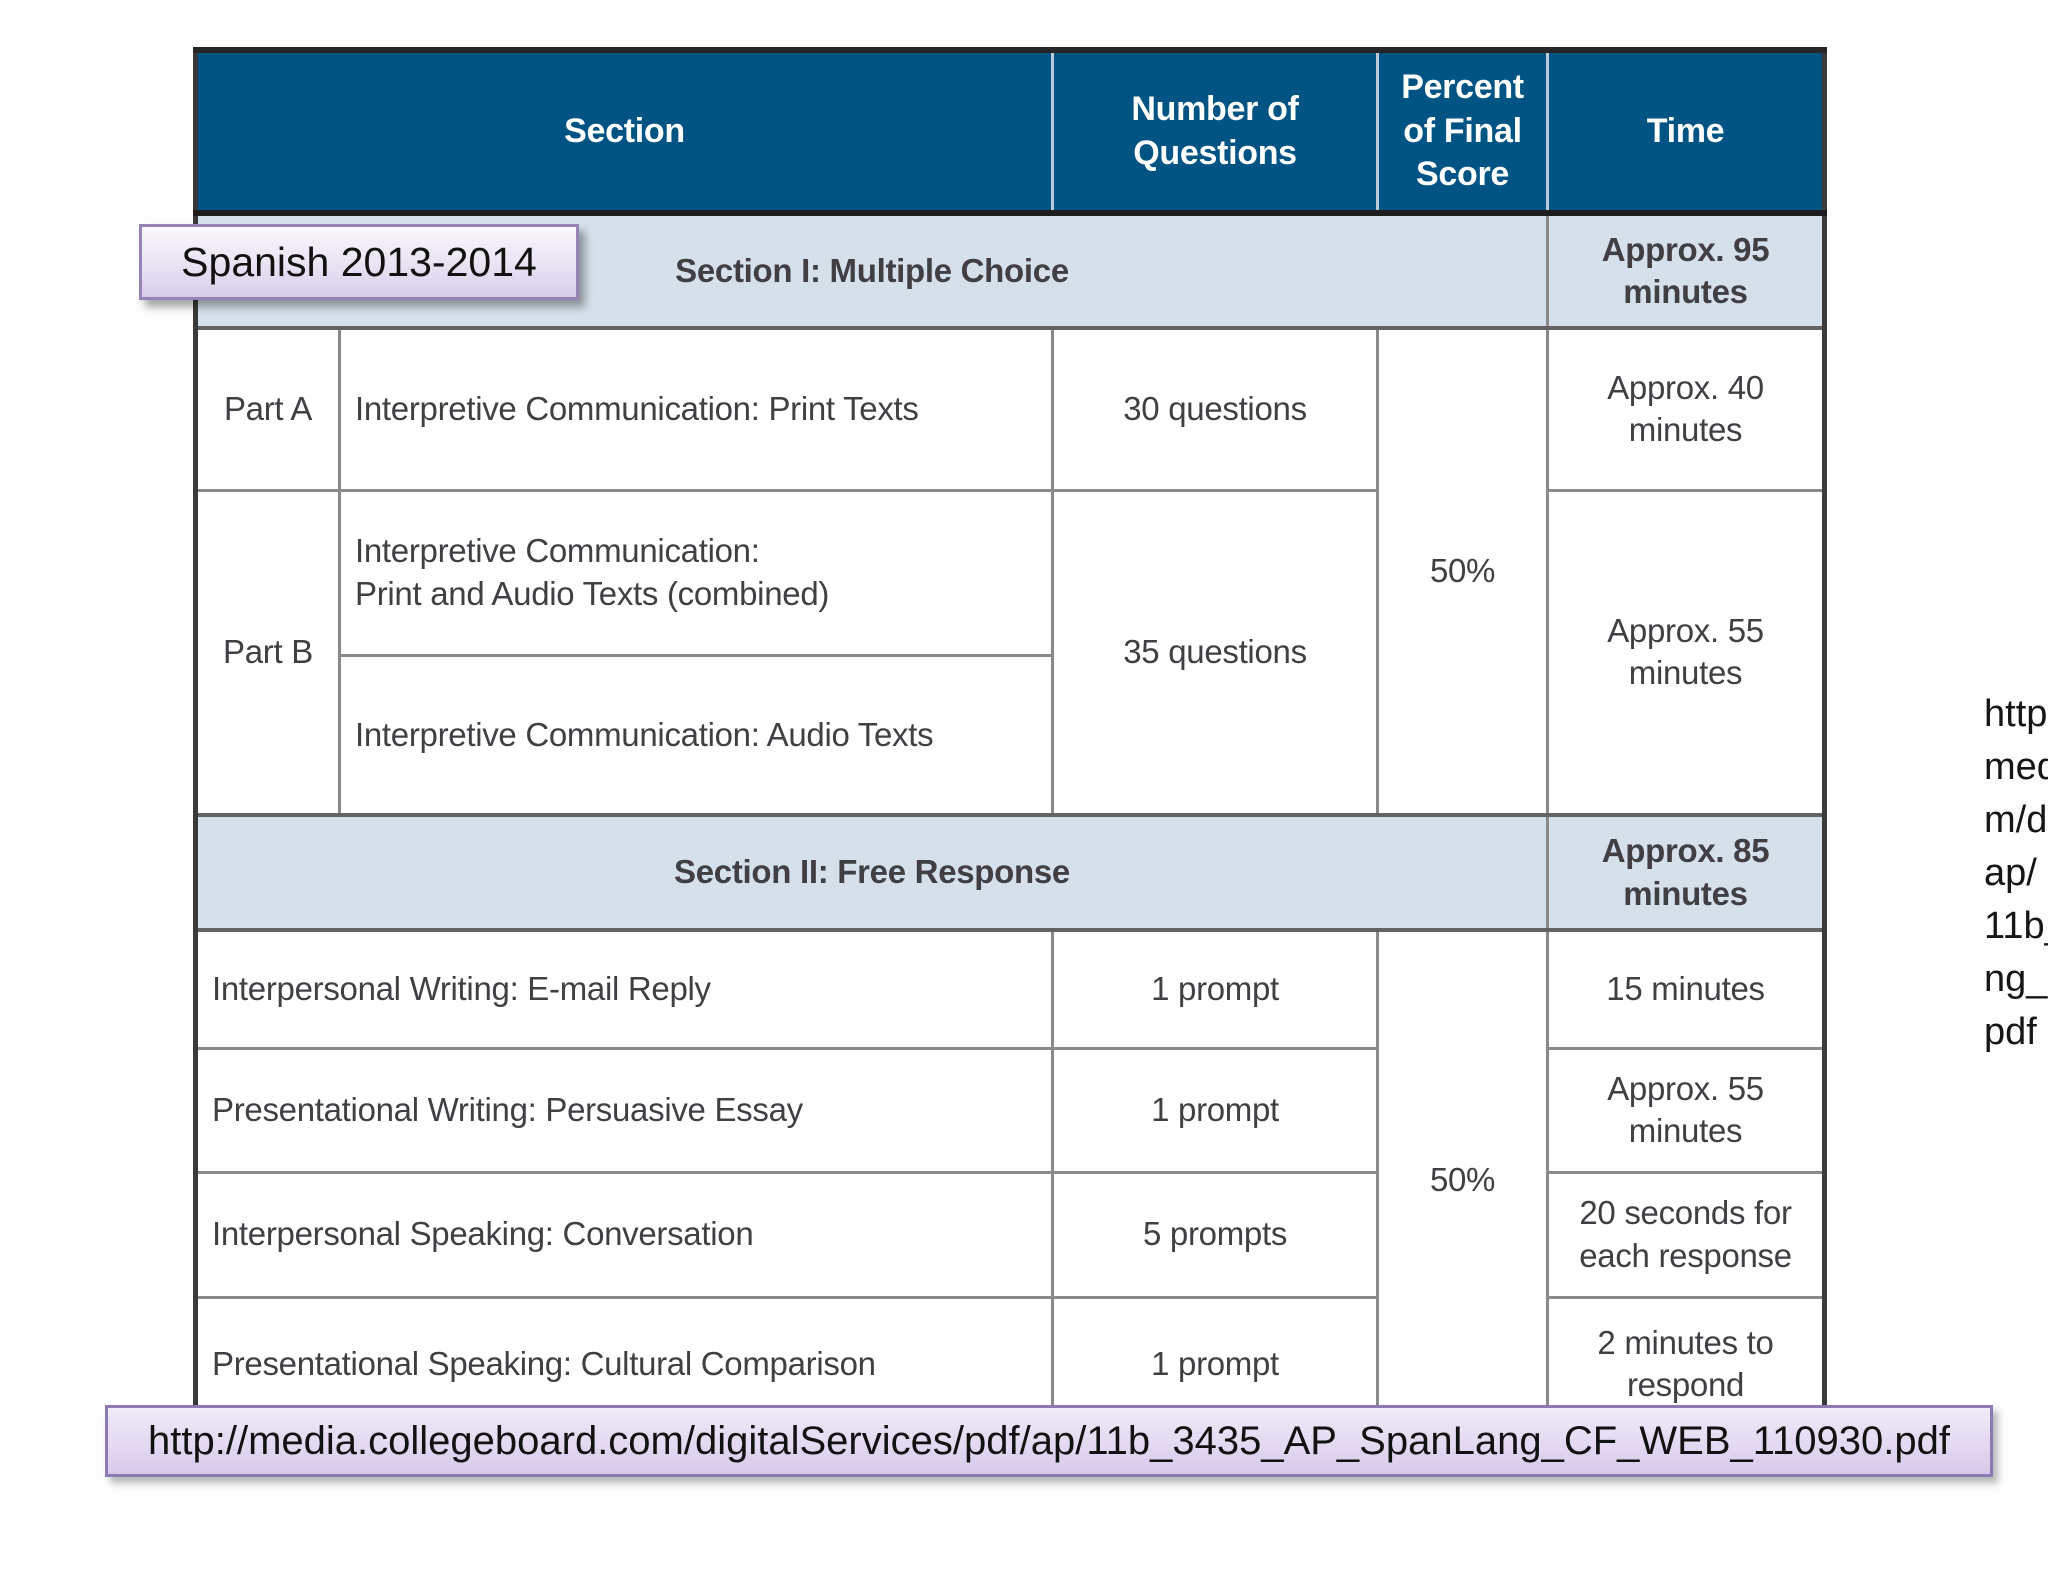 This screenshot has height=1582, width=2048. Describe the element at coordinates (1215, 1234) in the screenshot. I see `conversation-questions: 5 prompts` at that location.